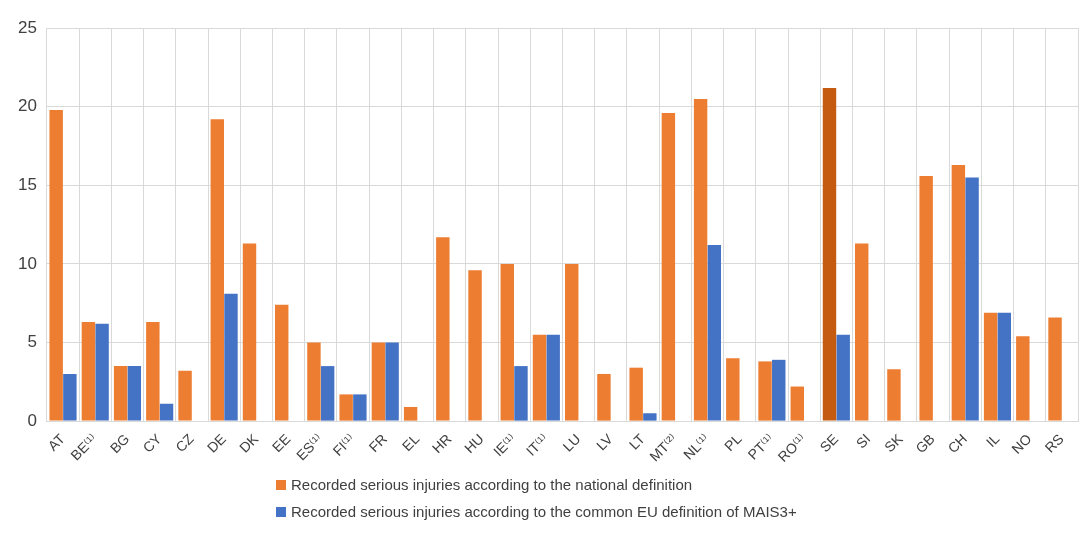  I want to click on x-tick-label: FI⁽¹⁾, so click(343, 444).